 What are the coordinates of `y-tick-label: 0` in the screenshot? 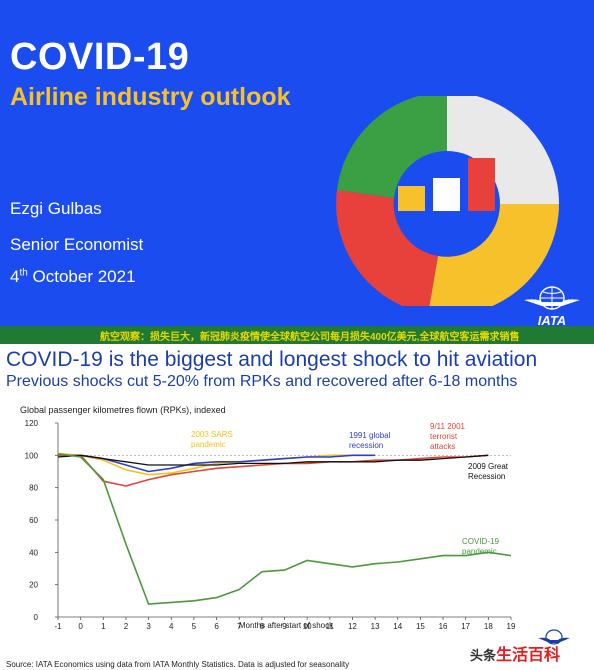 It's located at (36, 617).